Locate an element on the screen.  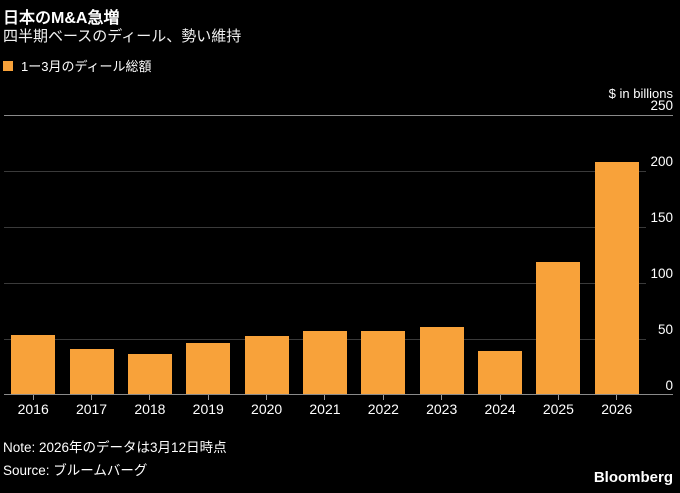
x-tick-label-2024: 2024 is located at coordinates (500, 409).